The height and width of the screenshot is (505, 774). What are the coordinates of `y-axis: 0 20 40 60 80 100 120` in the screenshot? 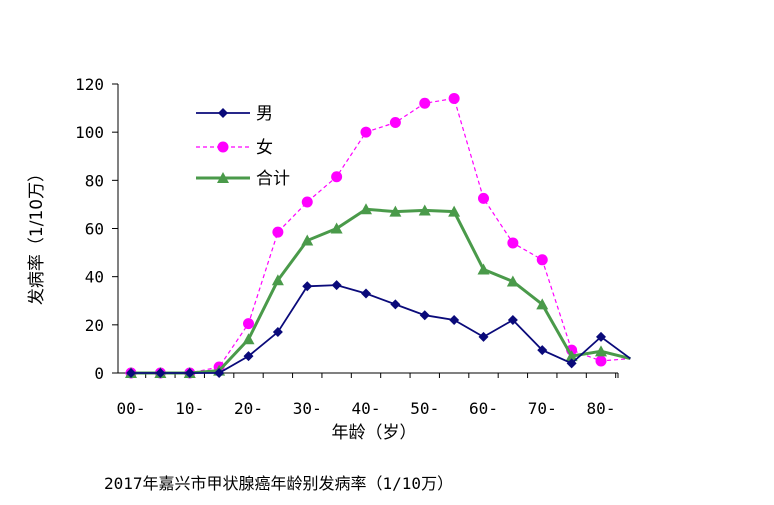 It's located at (97, 229).